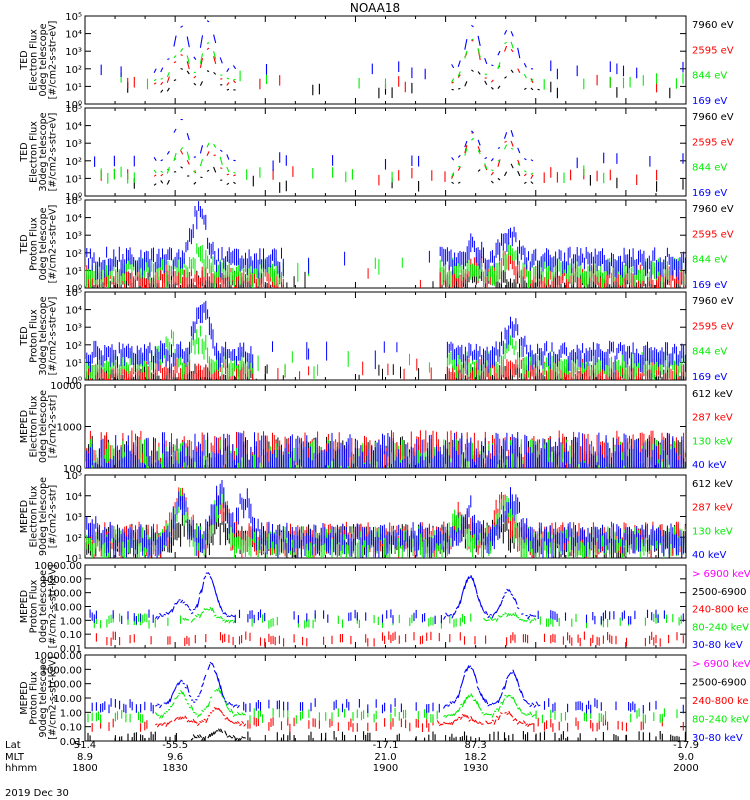 The height and width of the screenshot is (800, 750). I want to click on x-axis-value: -55.5, so click(175, 745).